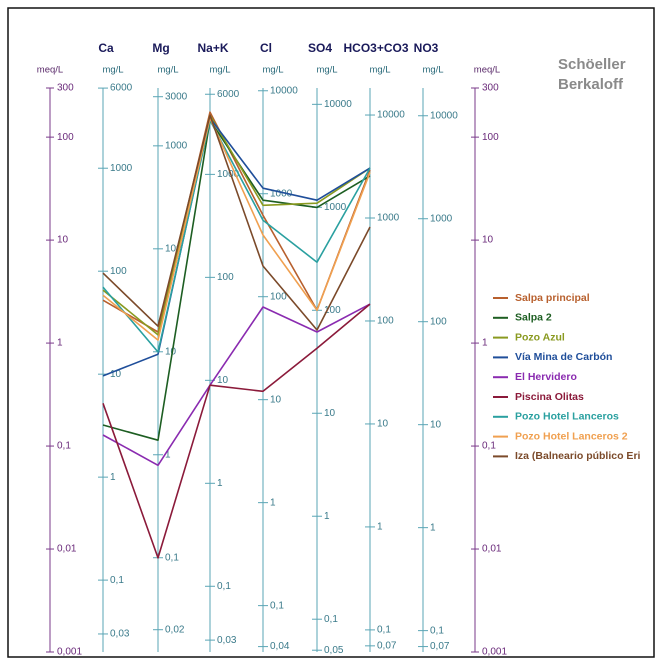 The width and height of the screenshot is (662, 665). Describe the element at coordinates (175, 629) in the screenshot. I see `column-tick-label: 0,02` at that location.